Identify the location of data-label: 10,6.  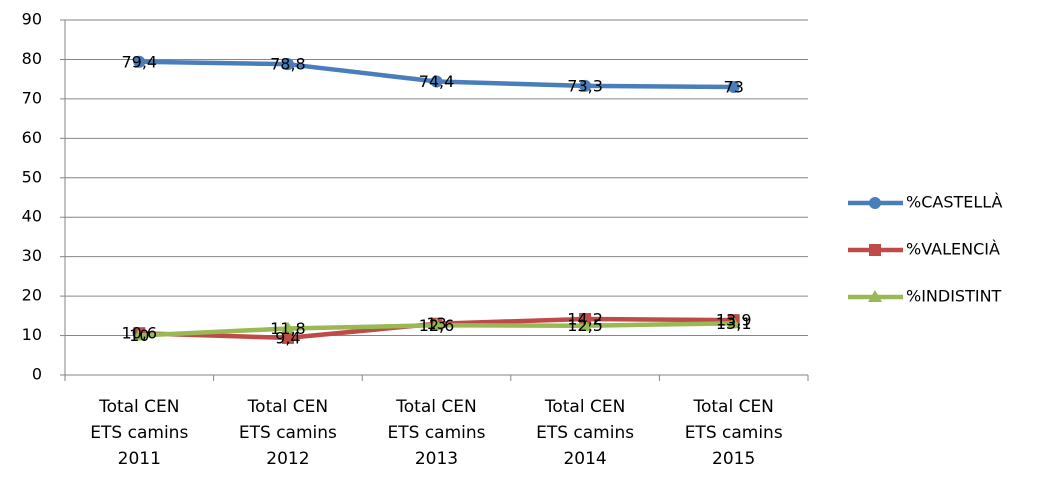
(139, 333).